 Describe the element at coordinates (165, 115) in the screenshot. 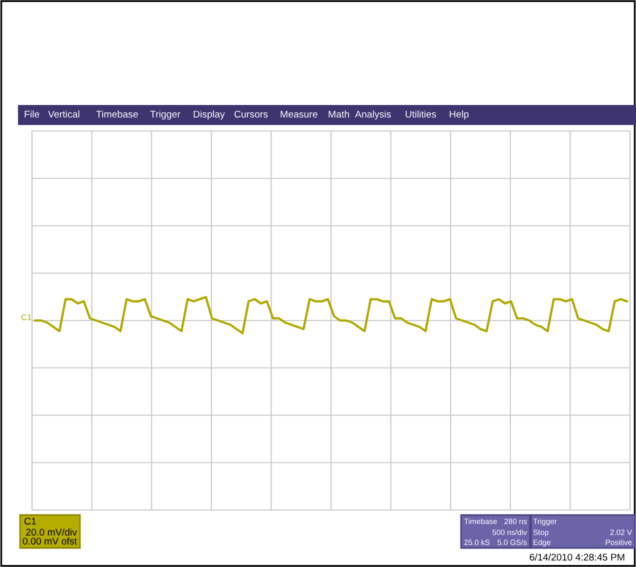

I see `text: Trigger` at that location.